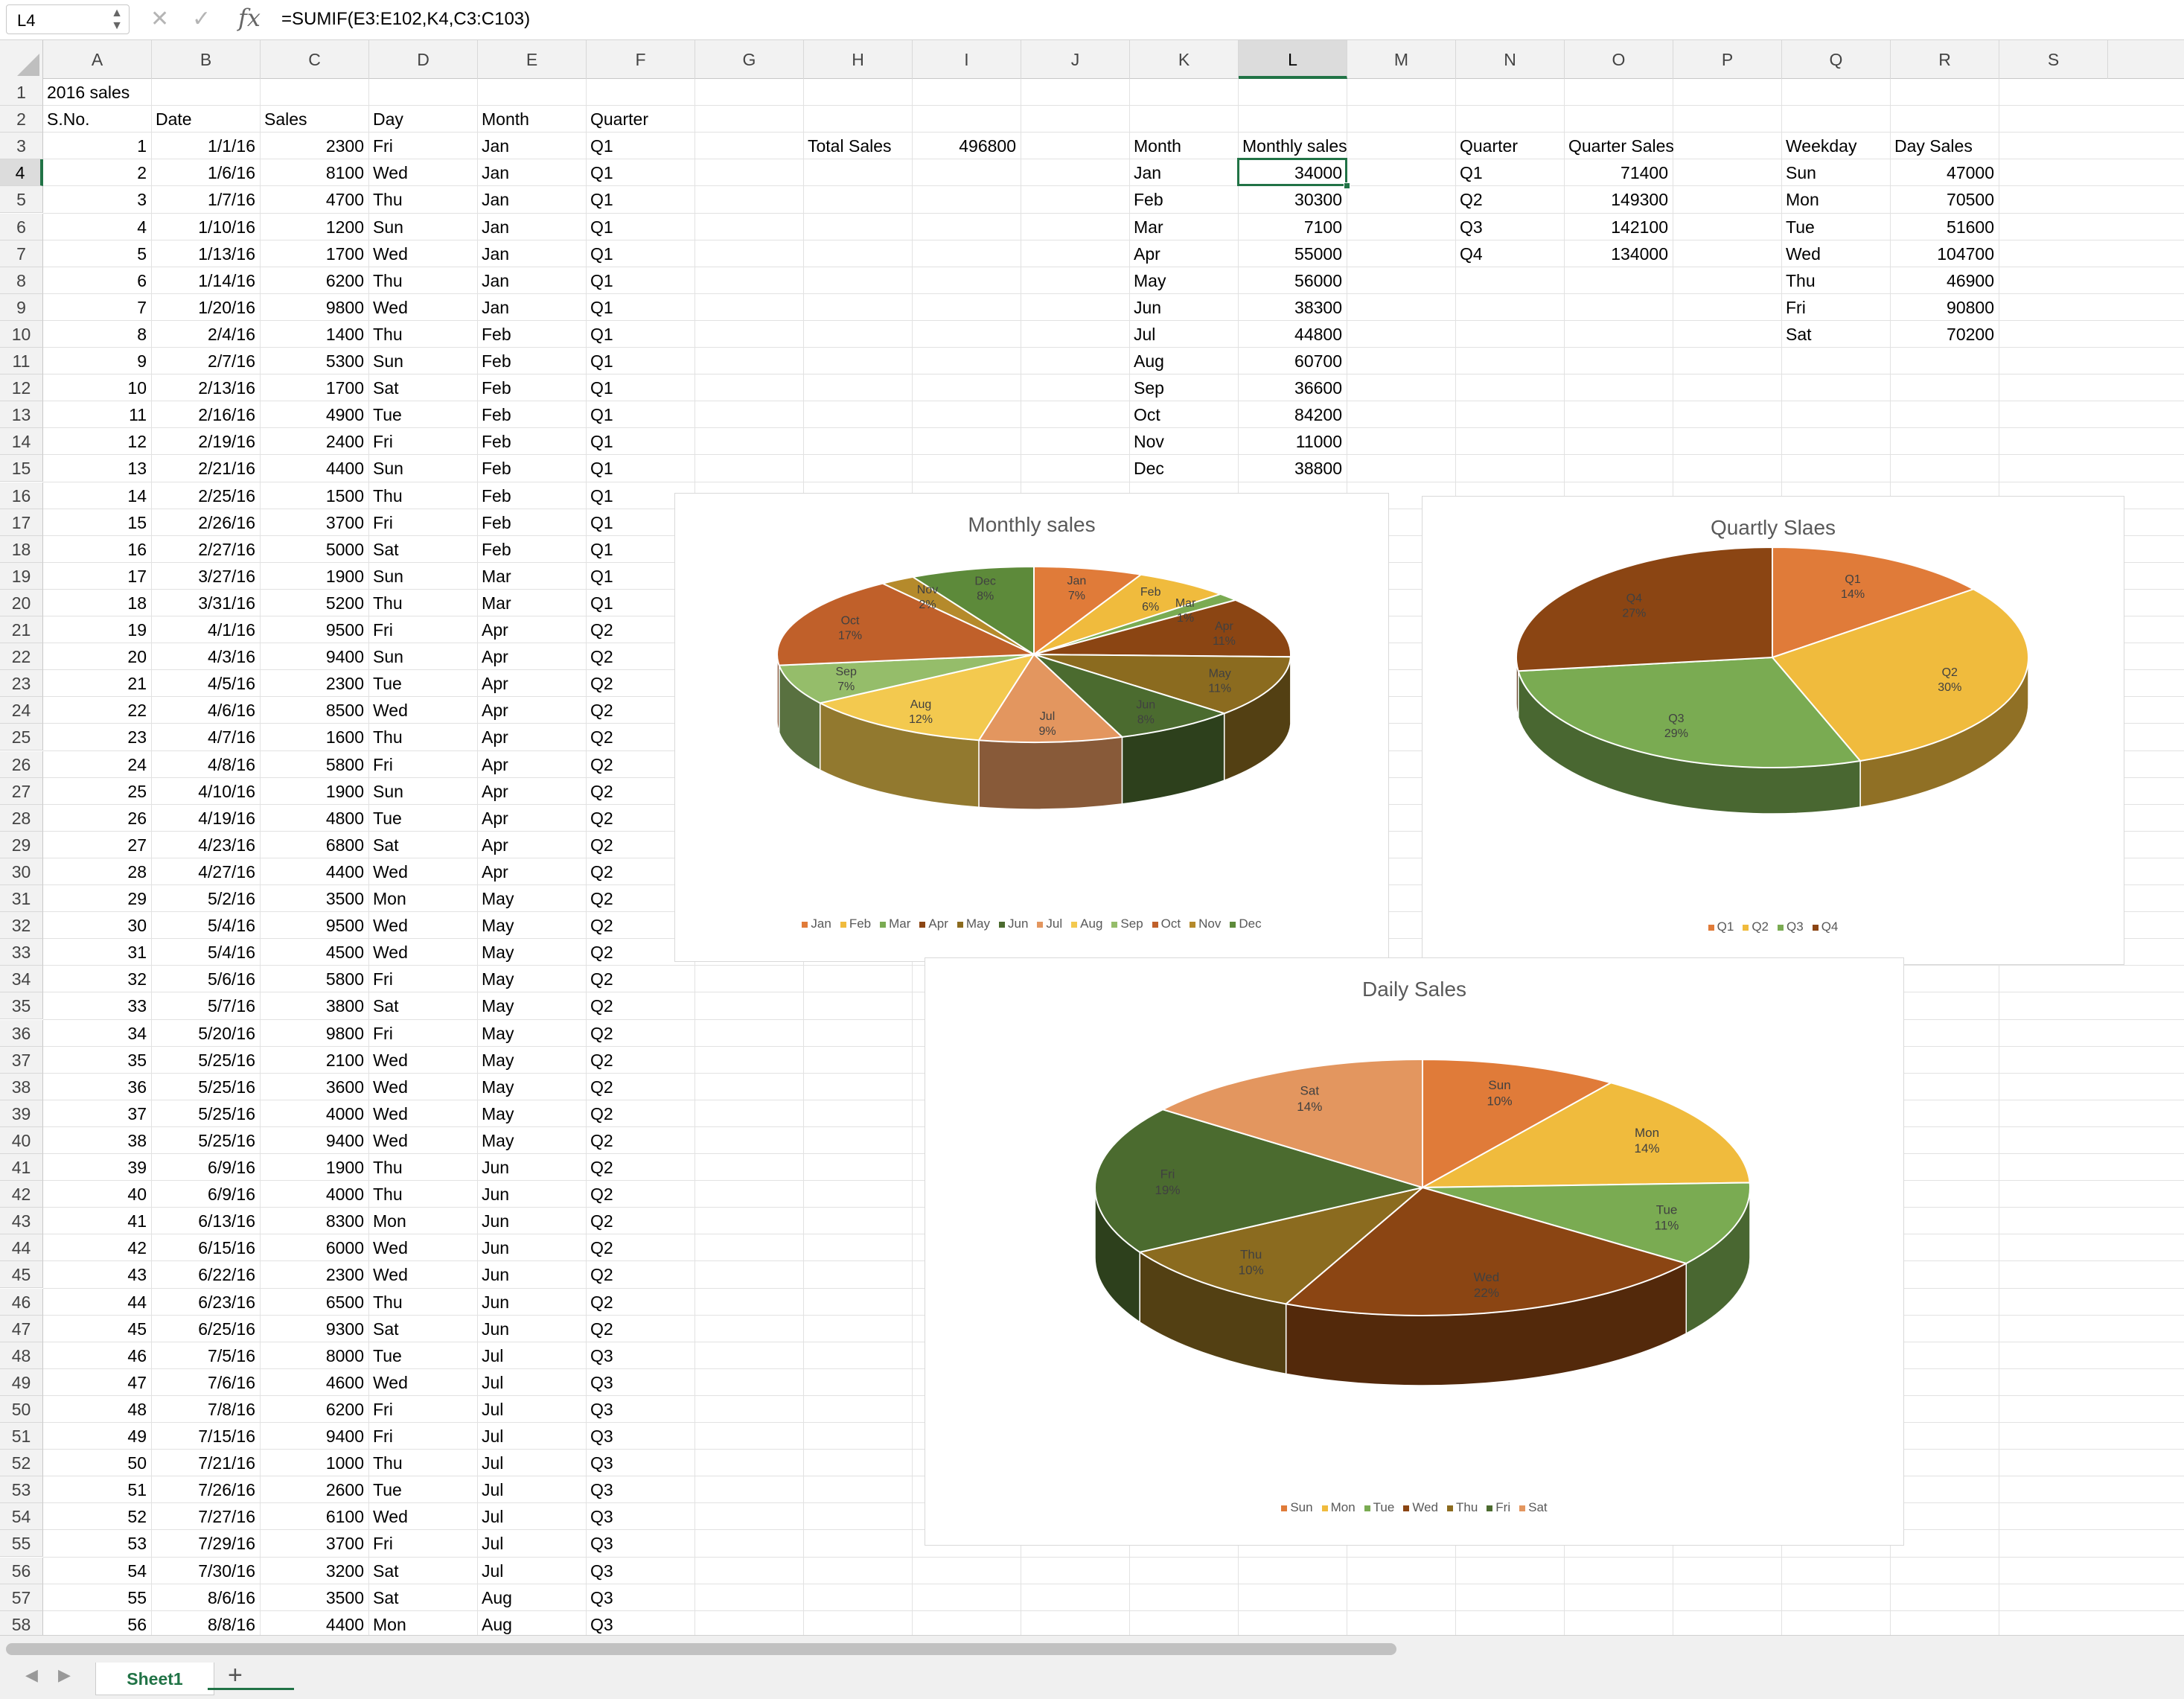 This screenshot has width=2184, height=1699. What do you see at coordinates (285, 119) in the screenshot?
I see `column-label-cell: Sales` at bounding box center [285, 119].